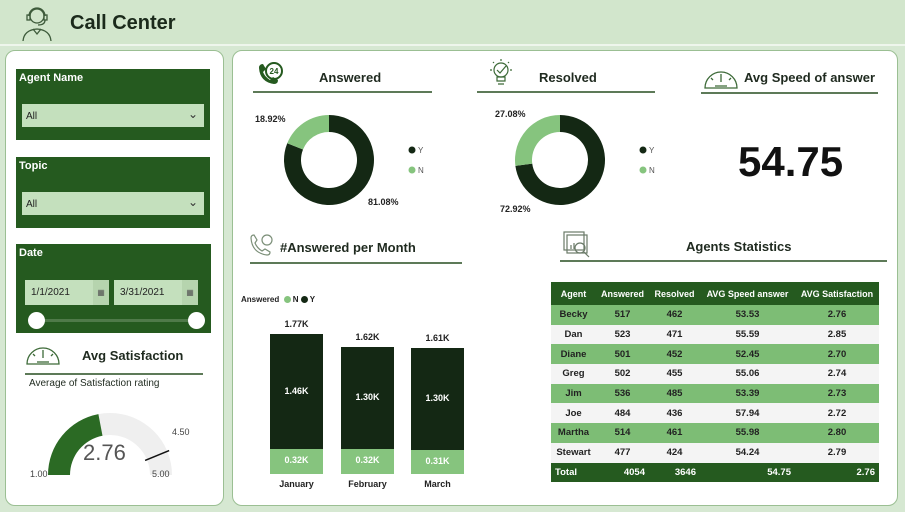  Describe the element at coordinates (791, 161) in the screenshot. I see `avg-speed-value: 54.75` at that location.